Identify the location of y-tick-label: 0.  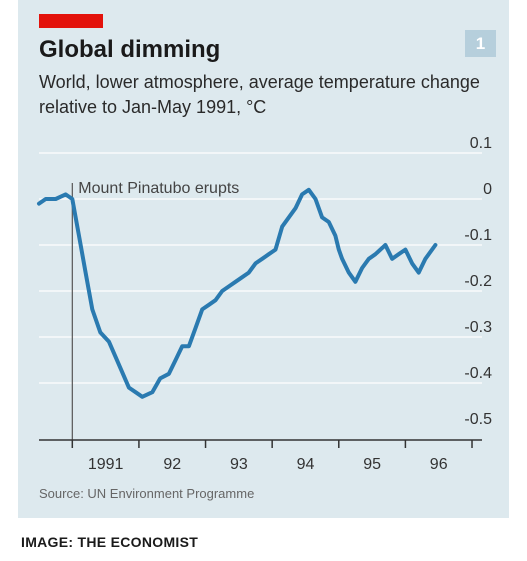
(487, 189).